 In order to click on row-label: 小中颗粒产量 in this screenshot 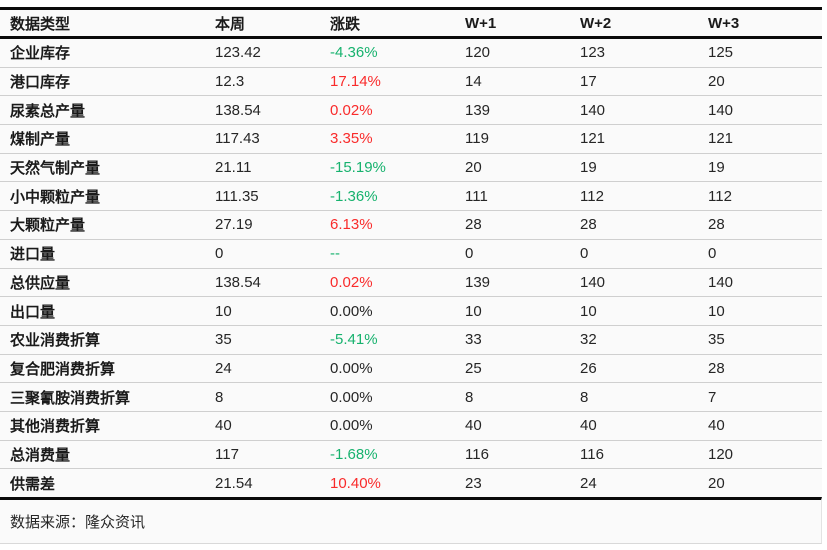, I will do `click(107, 196)`.